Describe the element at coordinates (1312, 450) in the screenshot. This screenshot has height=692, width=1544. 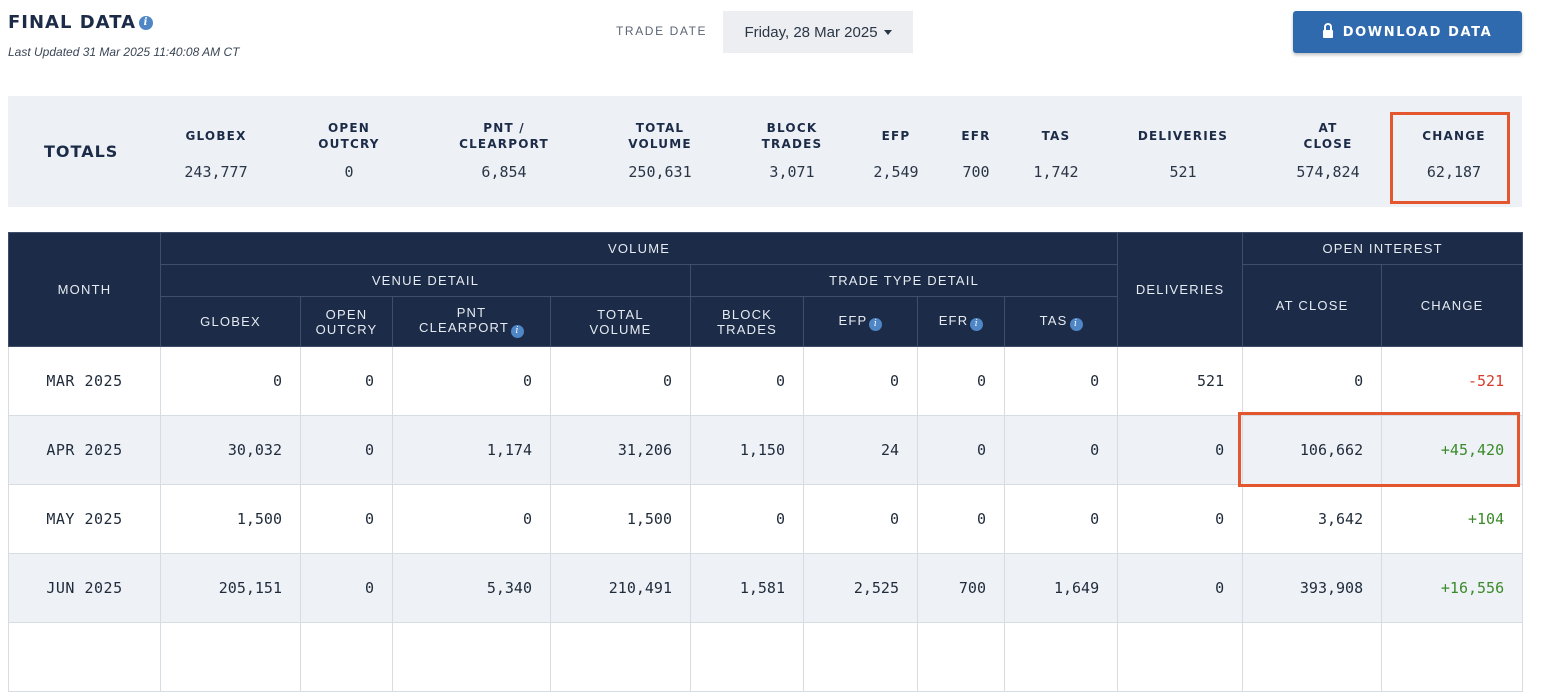
I see `at-close-cell: 106,662` at that location.